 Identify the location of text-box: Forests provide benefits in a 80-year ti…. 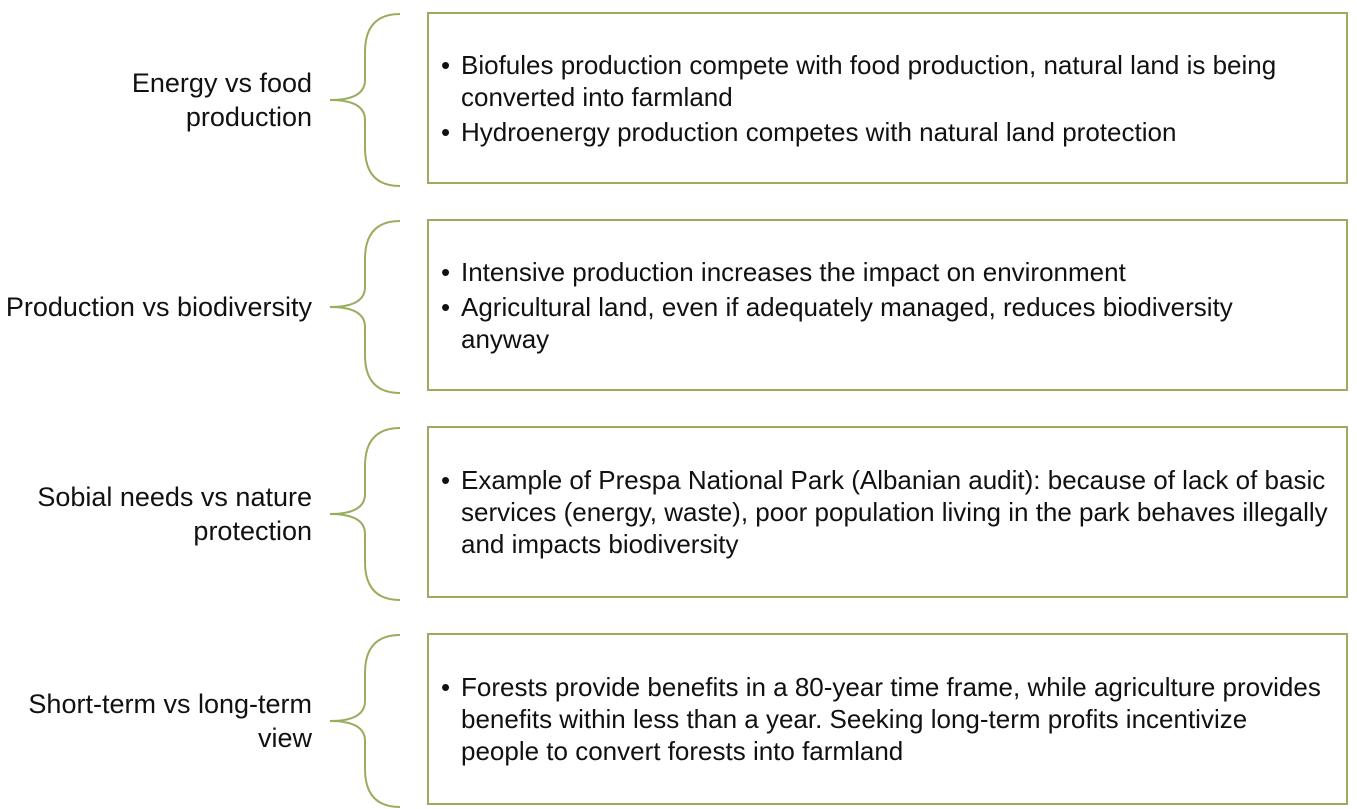
(887, 719).